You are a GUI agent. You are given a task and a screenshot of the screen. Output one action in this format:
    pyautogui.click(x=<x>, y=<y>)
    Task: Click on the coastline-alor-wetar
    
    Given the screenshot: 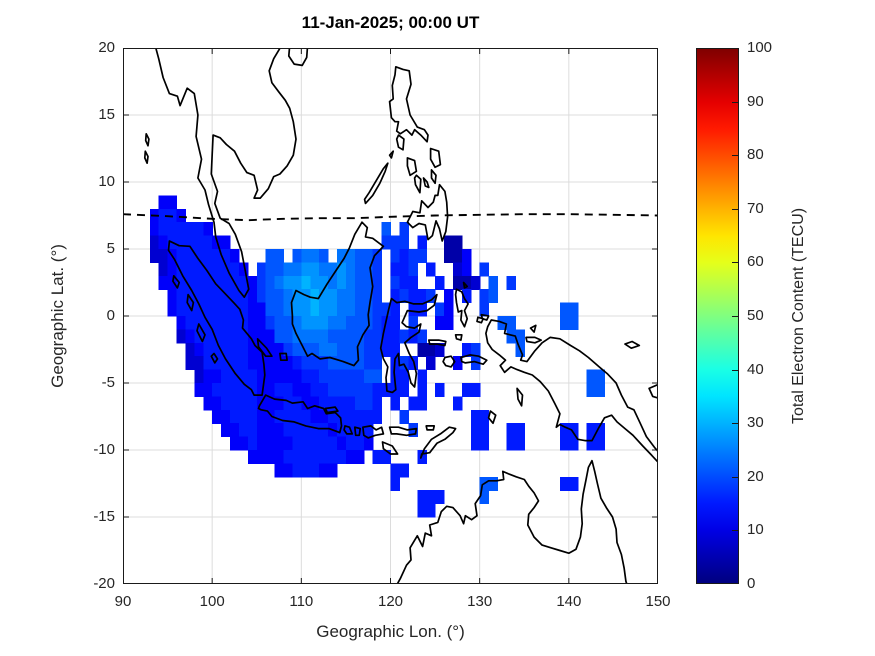 What is the action you would take?
    pyautogui.click(x=430, y=428)
    